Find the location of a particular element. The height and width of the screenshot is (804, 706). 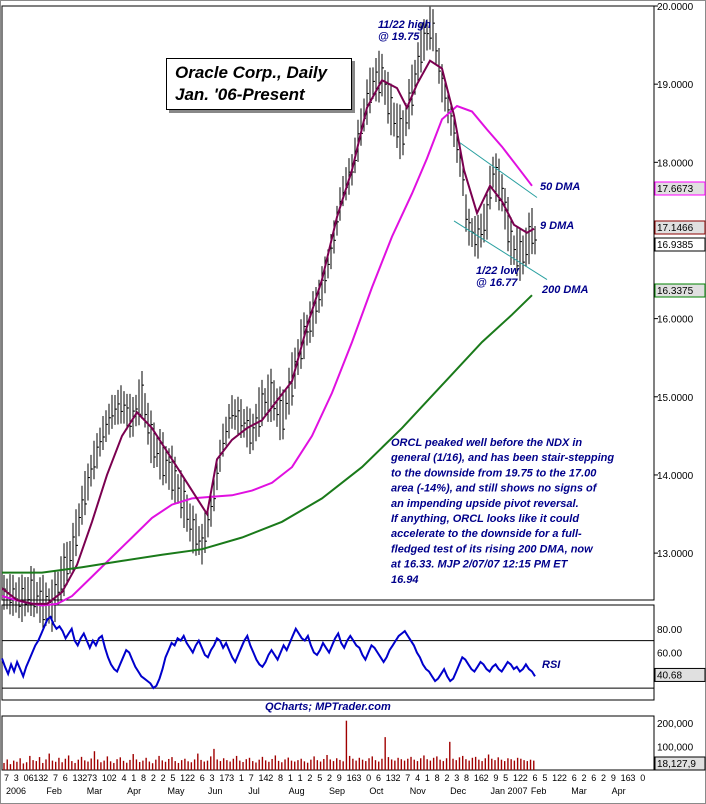

commentary-line: an impending upside pivot reversal. is located at coordinates (485, 504).